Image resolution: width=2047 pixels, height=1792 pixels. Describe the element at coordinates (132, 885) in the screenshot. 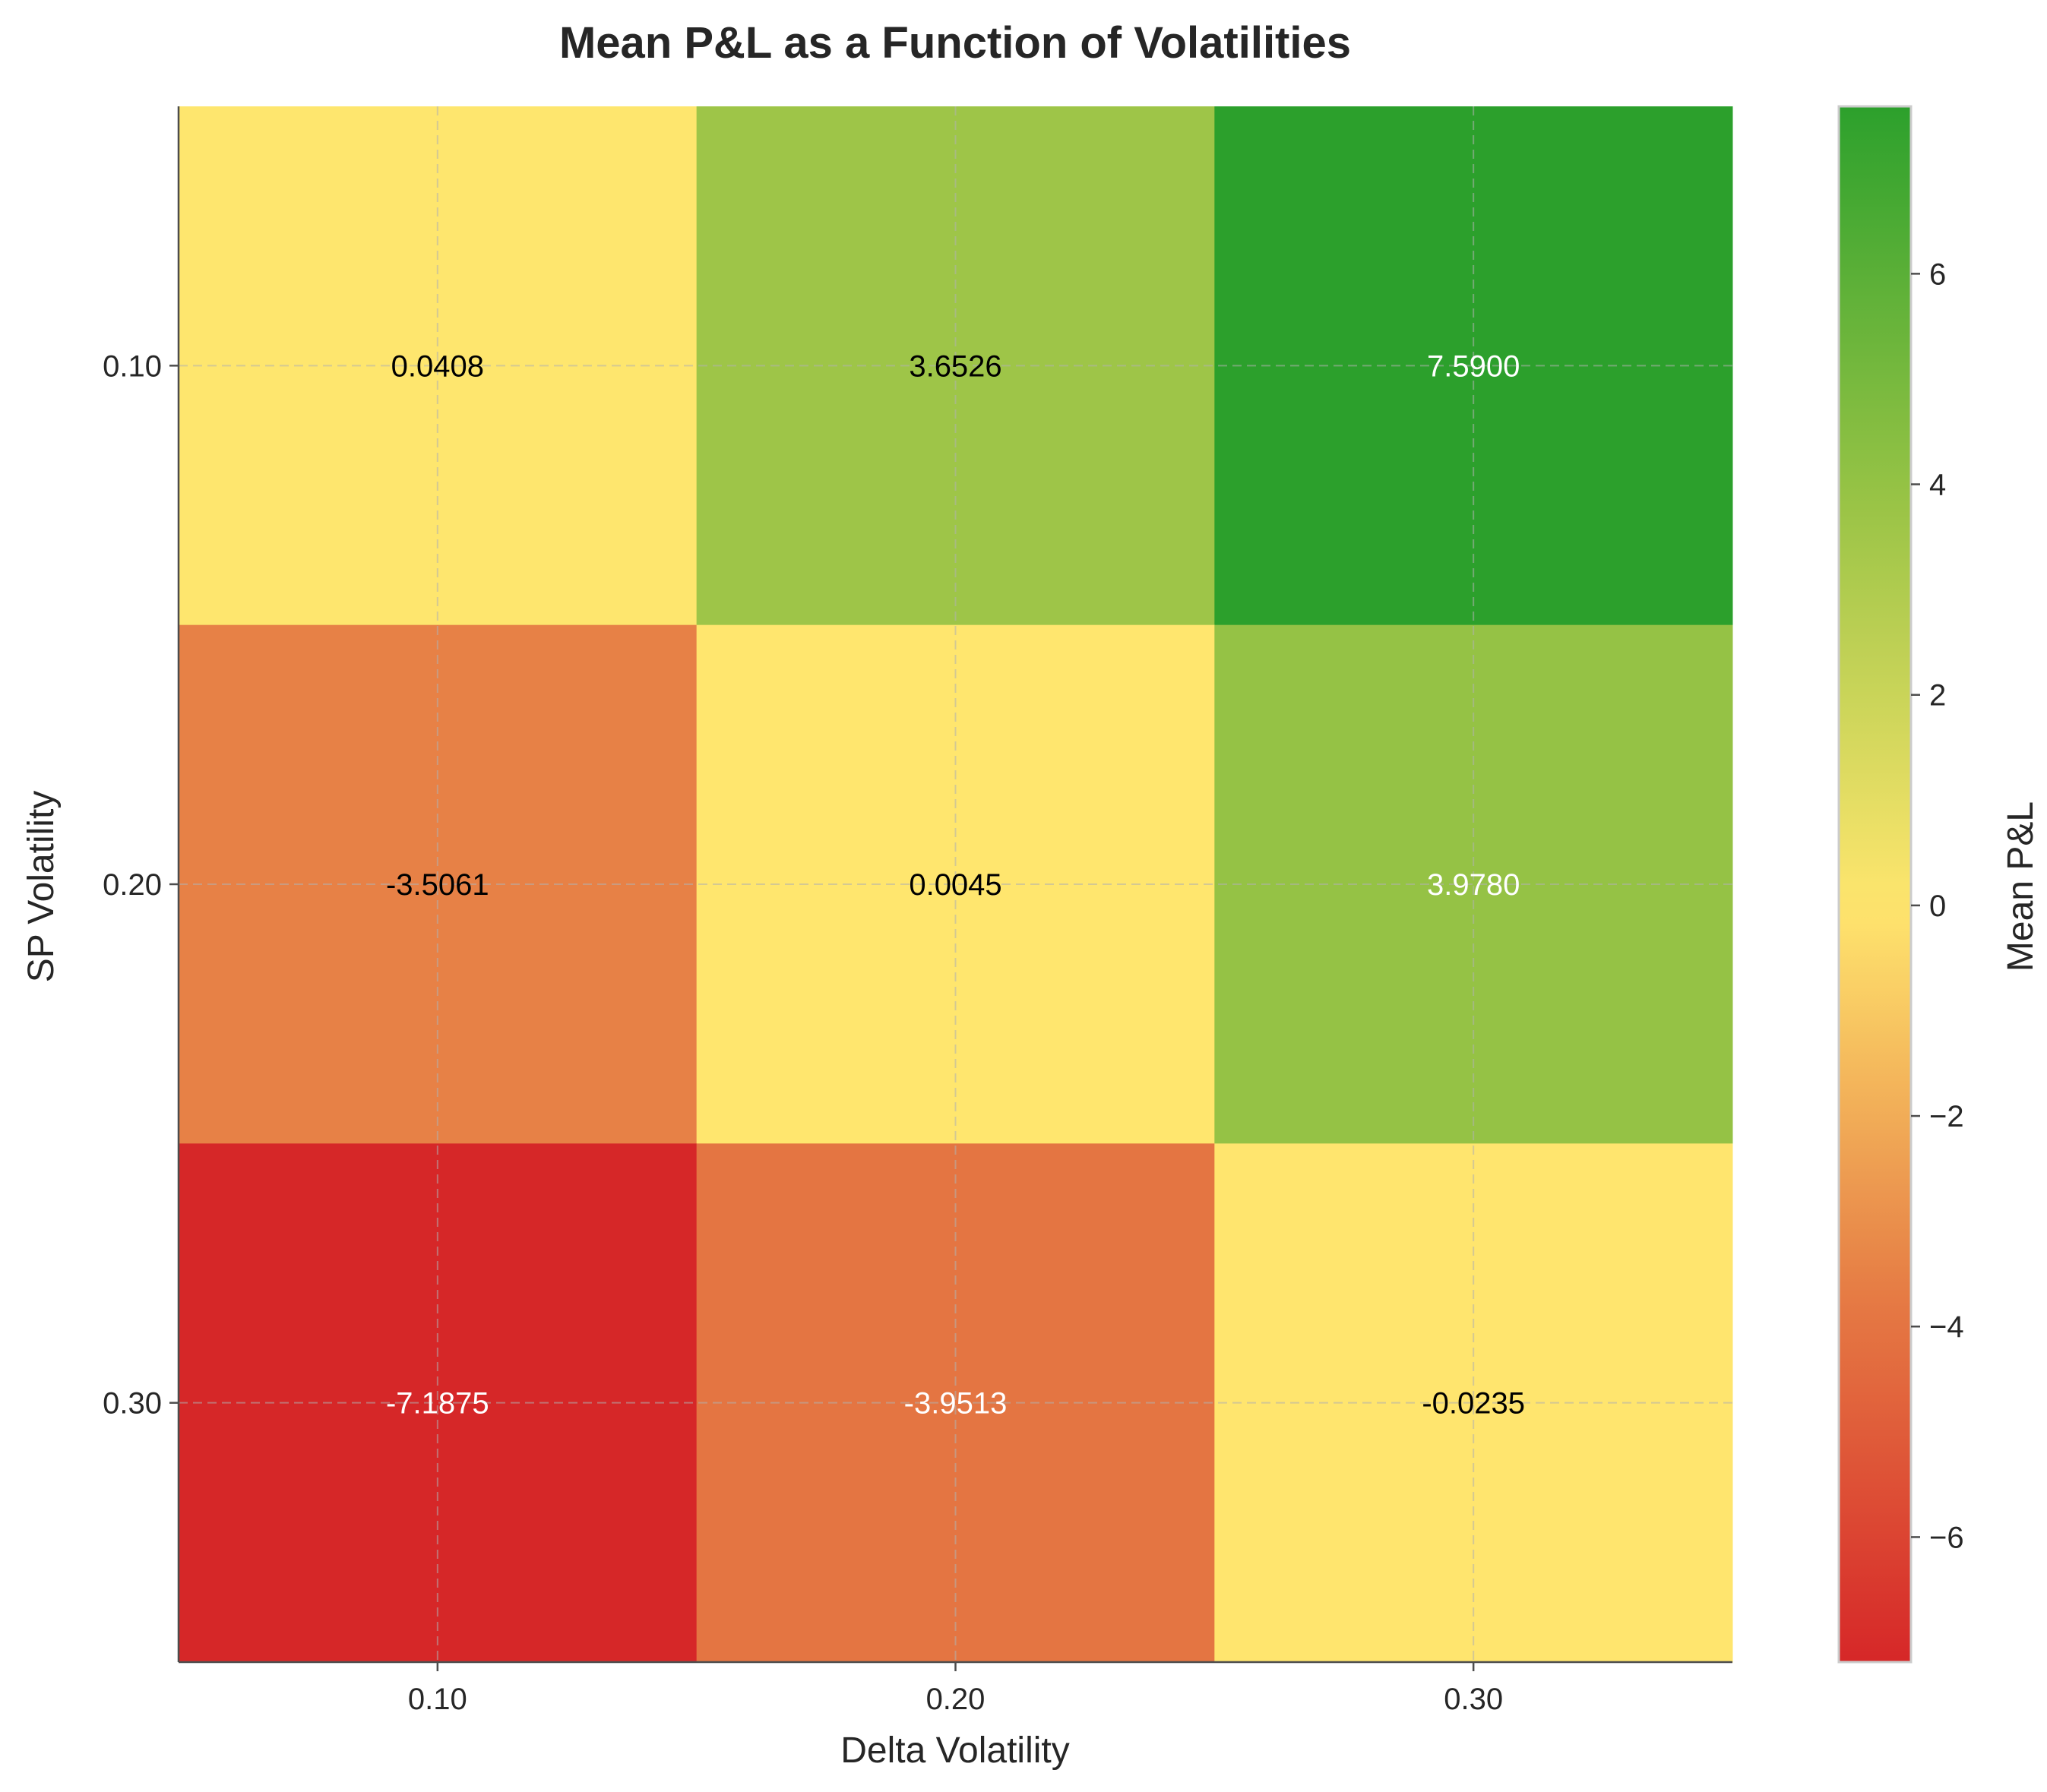

I see `y-tick-label: 0.20` at that location.